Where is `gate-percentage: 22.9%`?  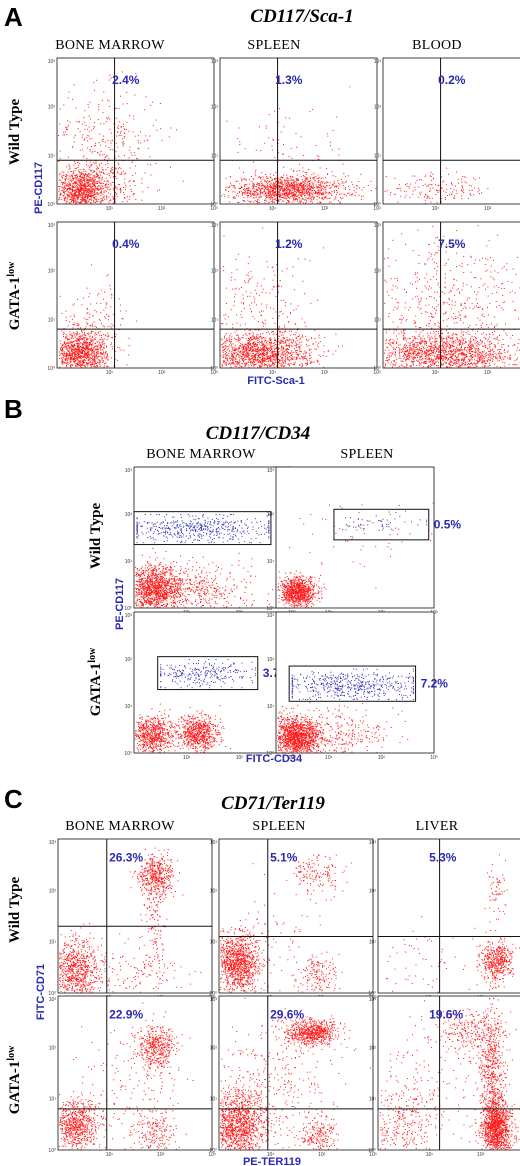 gate-percentage: 22.9% is located at coordinates (126, 1014).